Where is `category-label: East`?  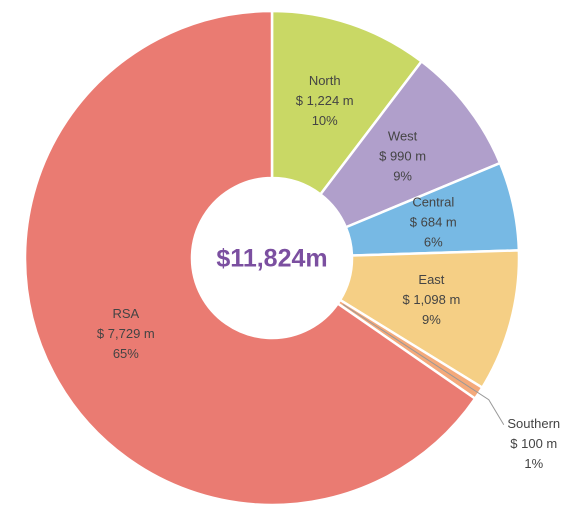
category-label: East is located at coordinates (431, 279).